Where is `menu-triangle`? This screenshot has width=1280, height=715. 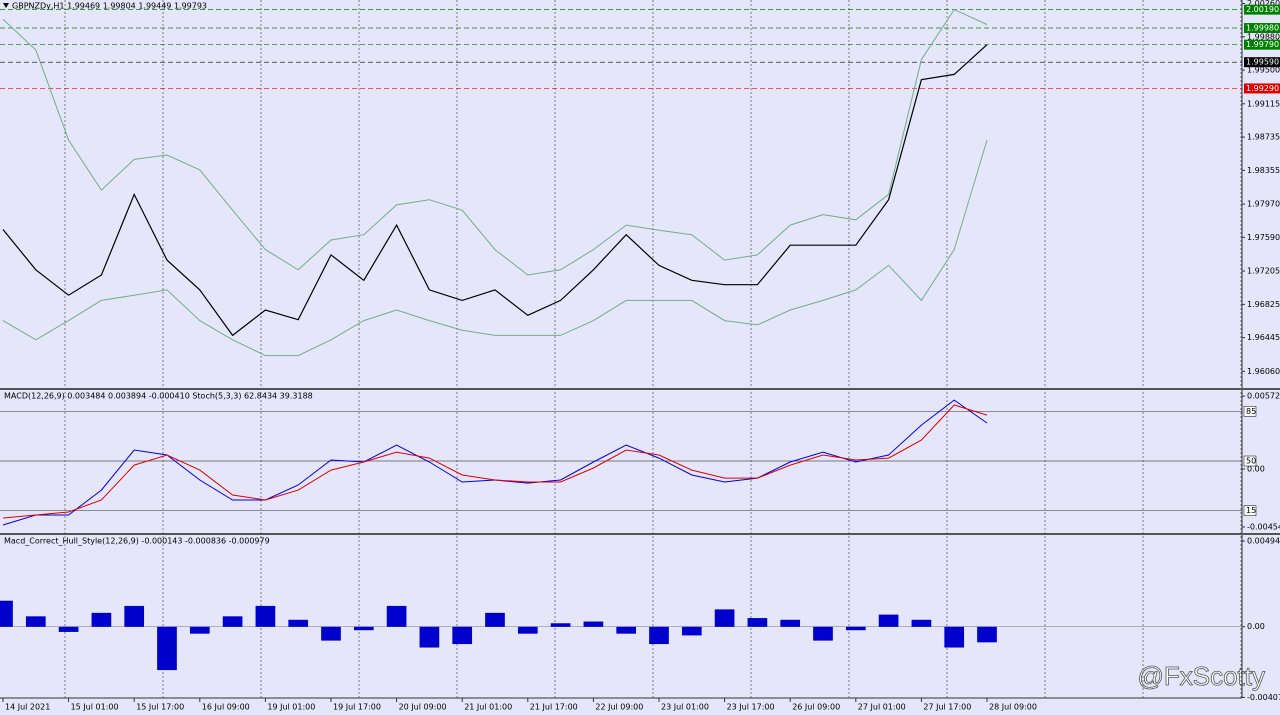
menu-triangle is located at coordinates (6, 5).